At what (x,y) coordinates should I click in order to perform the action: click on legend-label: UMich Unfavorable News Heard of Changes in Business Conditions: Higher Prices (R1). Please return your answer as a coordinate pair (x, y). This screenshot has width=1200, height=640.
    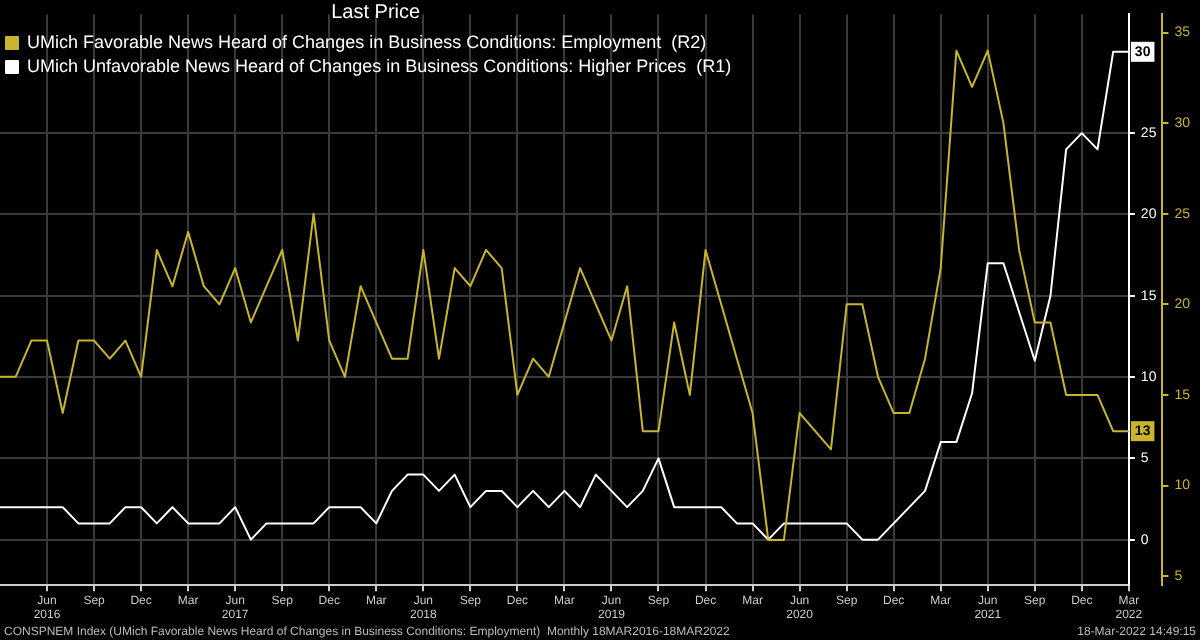
    Looking at the image, I should click on (379, 65).